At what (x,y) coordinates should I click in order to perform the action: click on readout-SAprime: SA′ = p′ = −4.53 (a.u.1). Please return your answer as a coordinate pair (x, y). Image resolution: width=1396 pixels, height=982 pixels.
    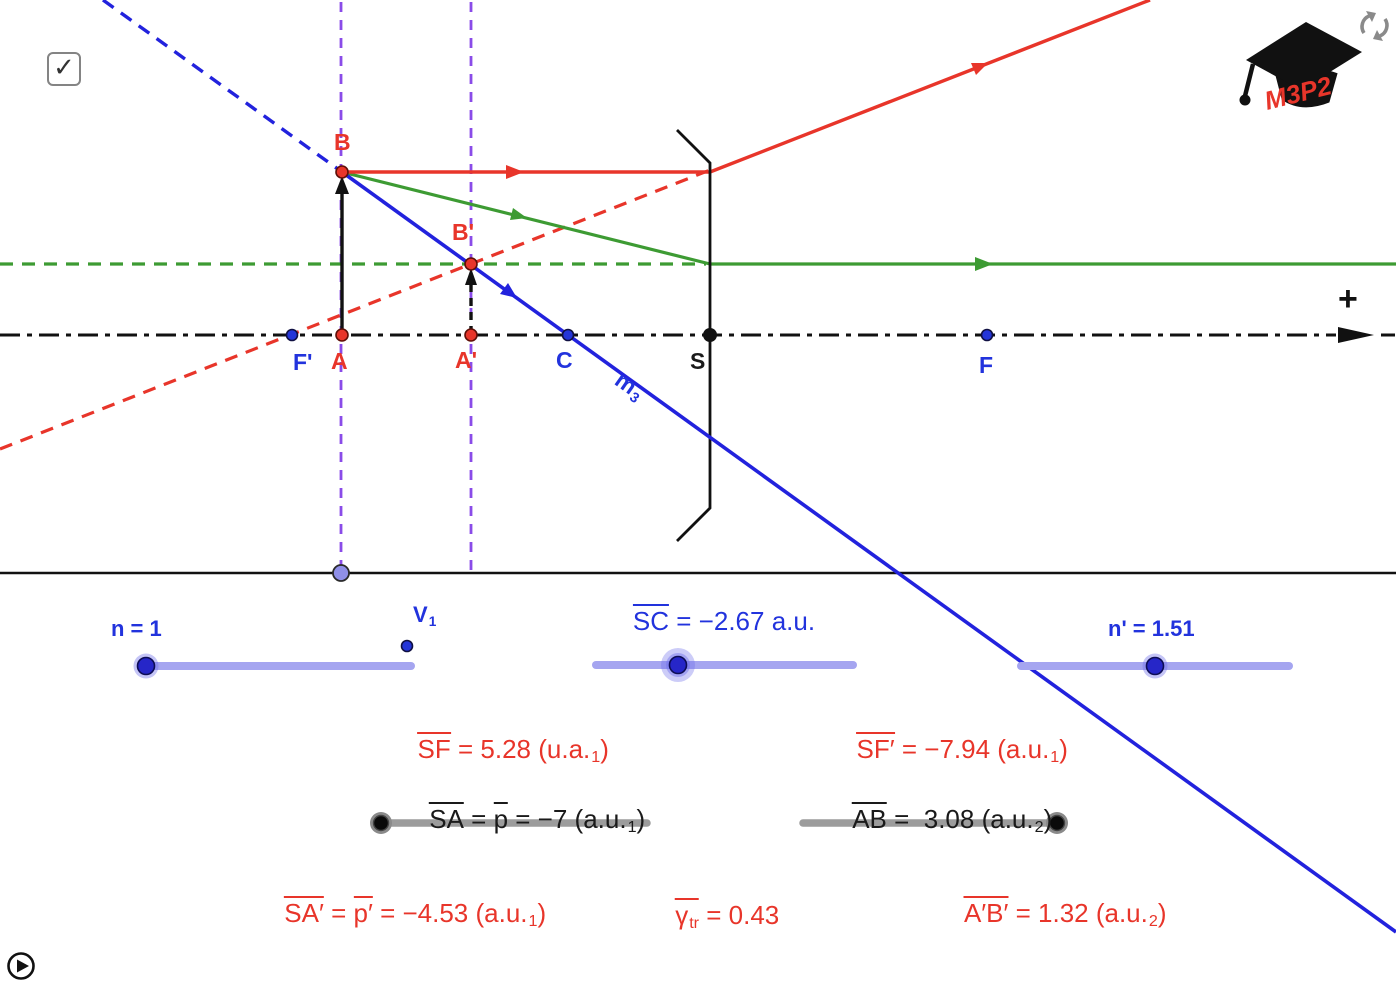
    Looking at the image, I should click on (415, 913).